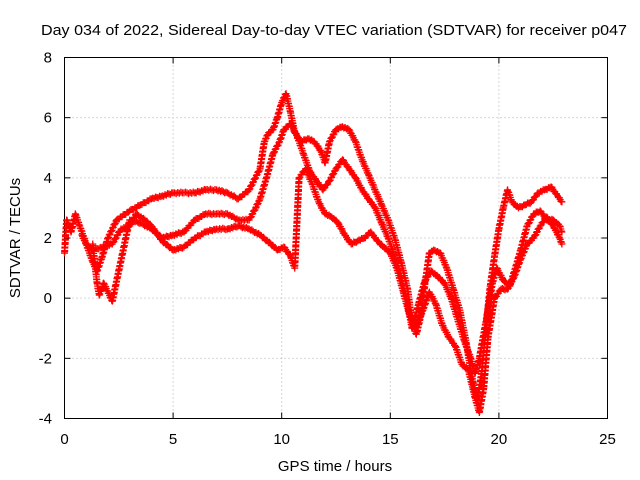  I want to click on y-axis-label: SDTVAR / TECUs, so click(15, 238).